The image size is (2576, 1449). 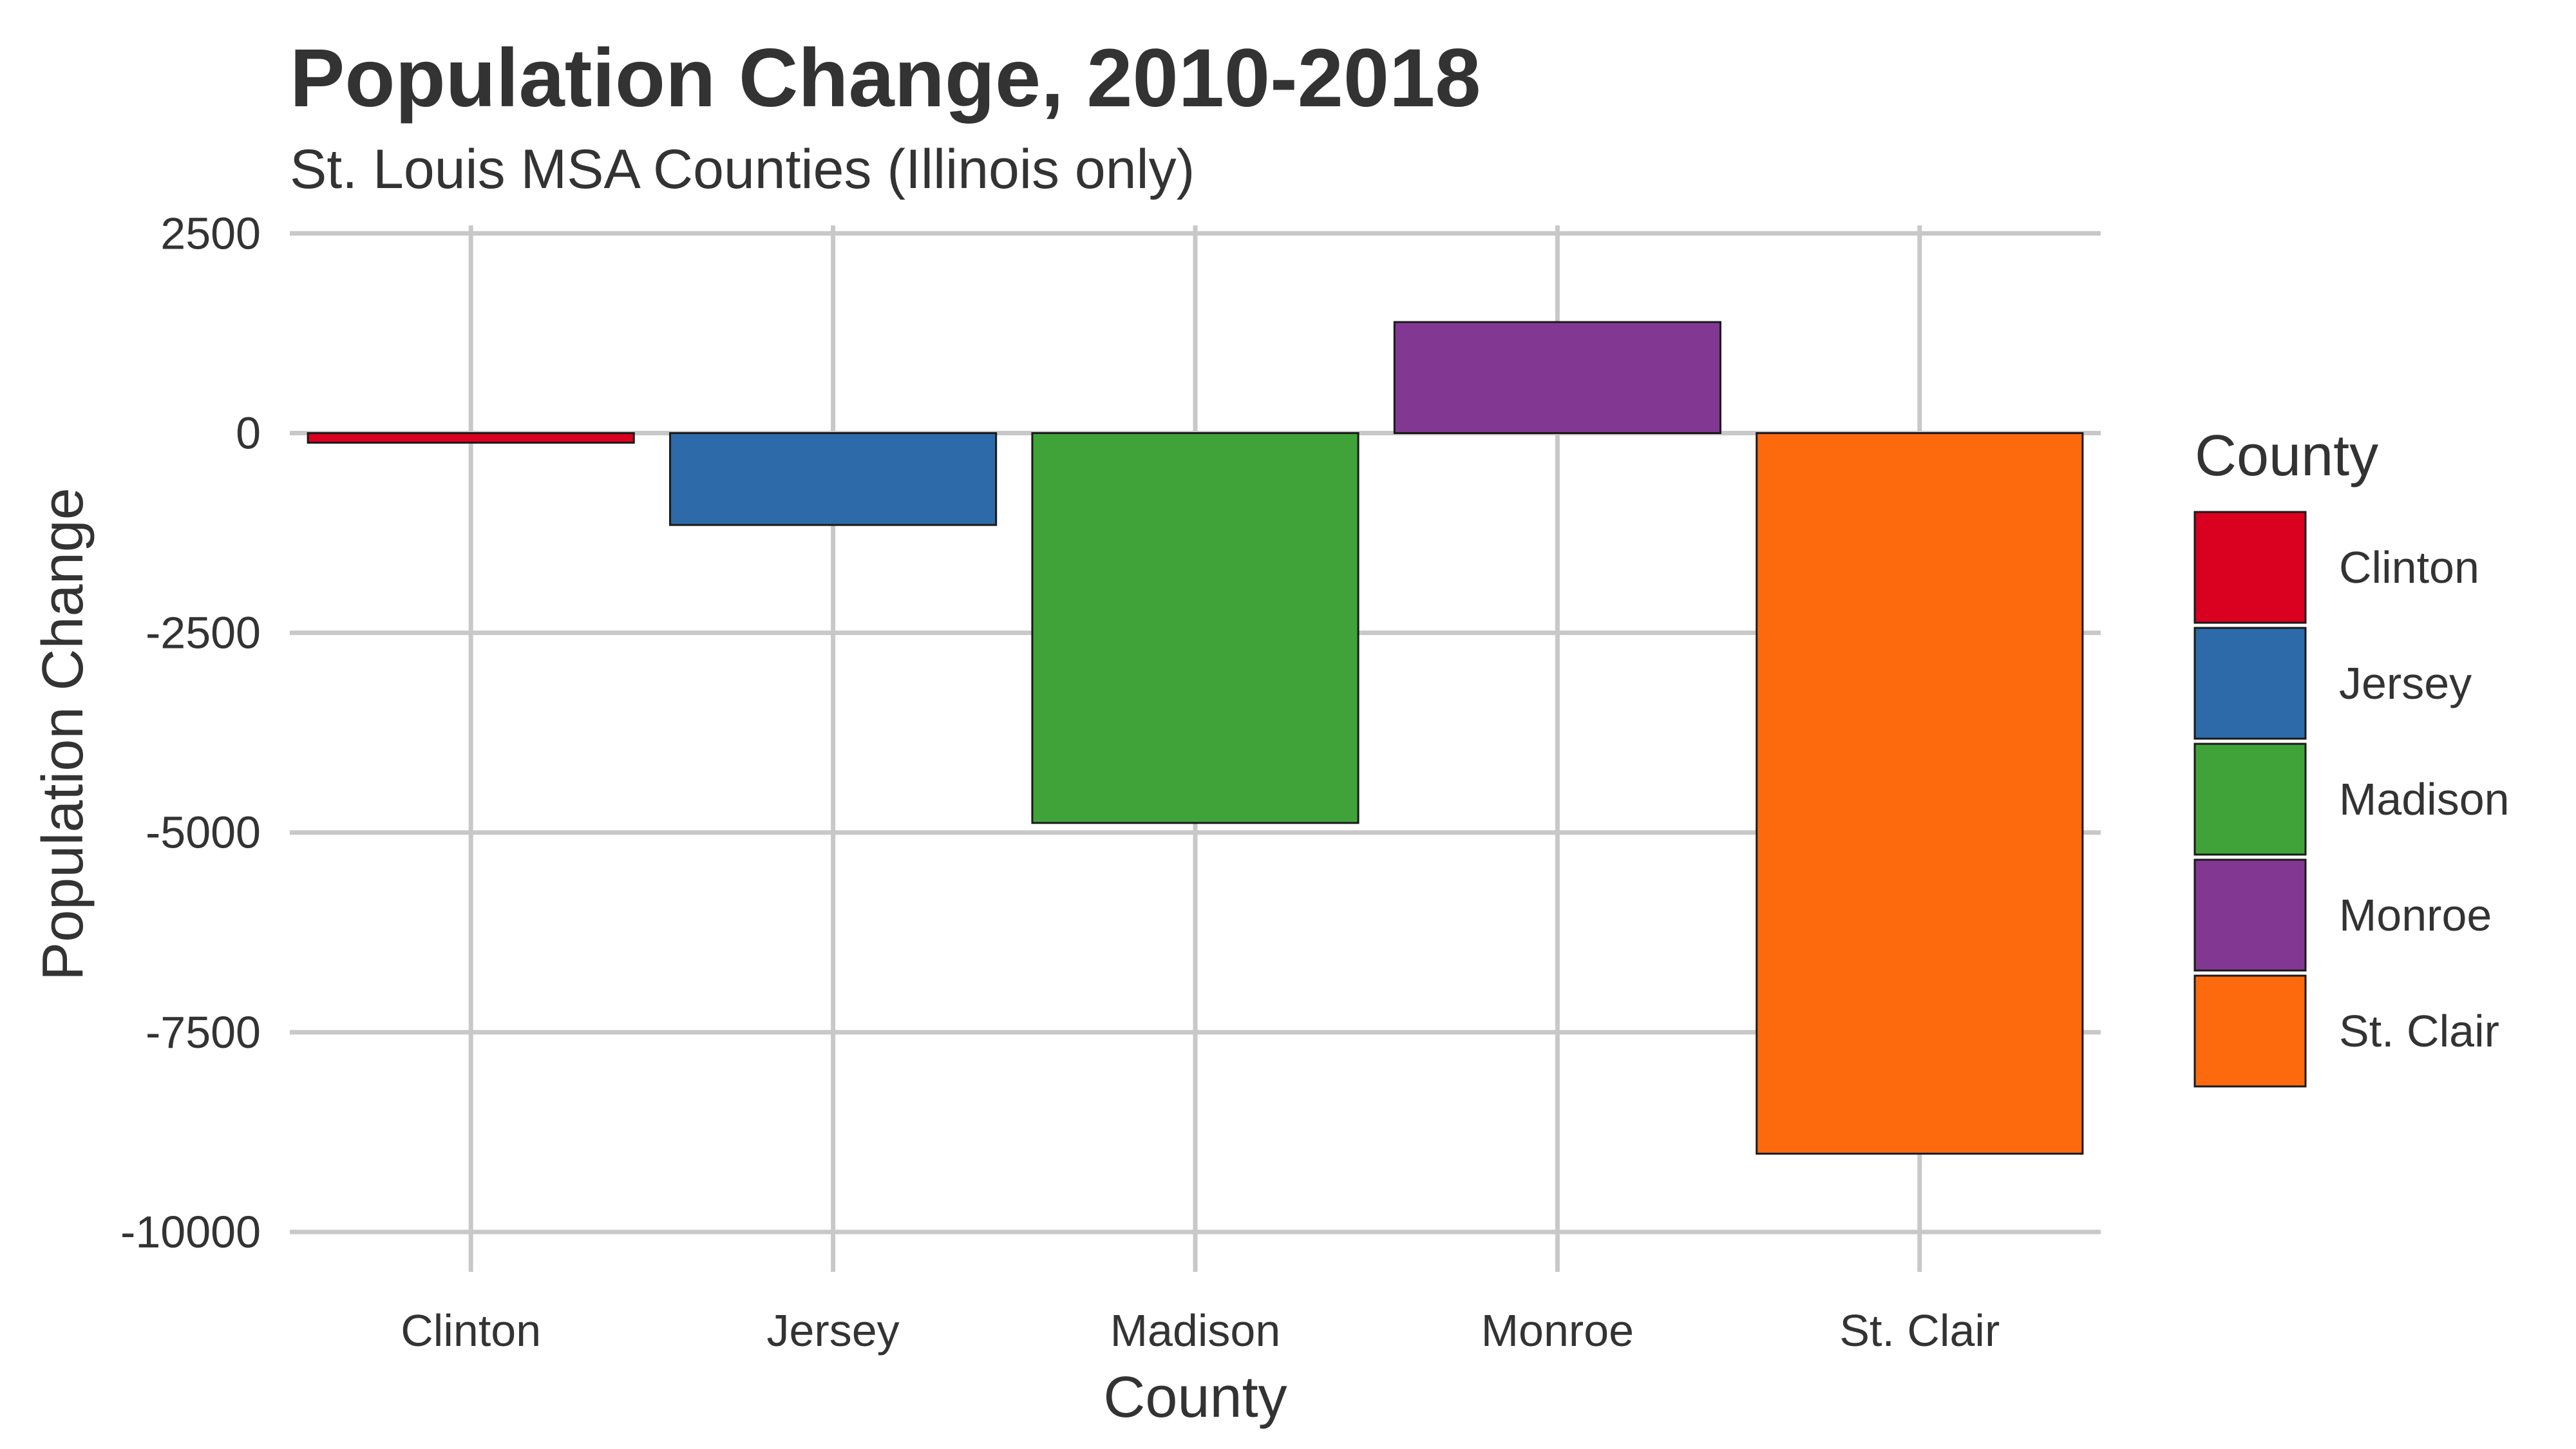 I want to click on bar-jersey, so click(x=834, y=479).